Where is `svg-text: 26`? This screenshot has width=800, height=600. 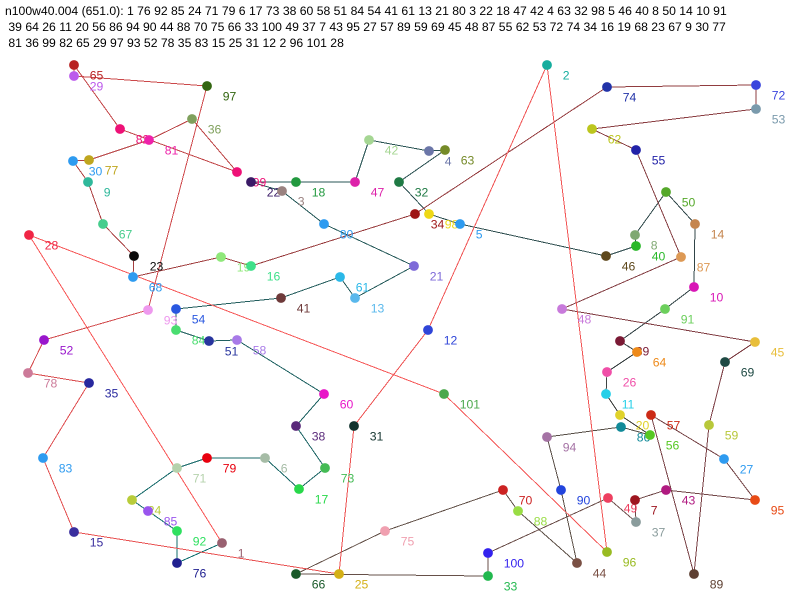
svg-text: 26 is located at coordinates (630, 383).